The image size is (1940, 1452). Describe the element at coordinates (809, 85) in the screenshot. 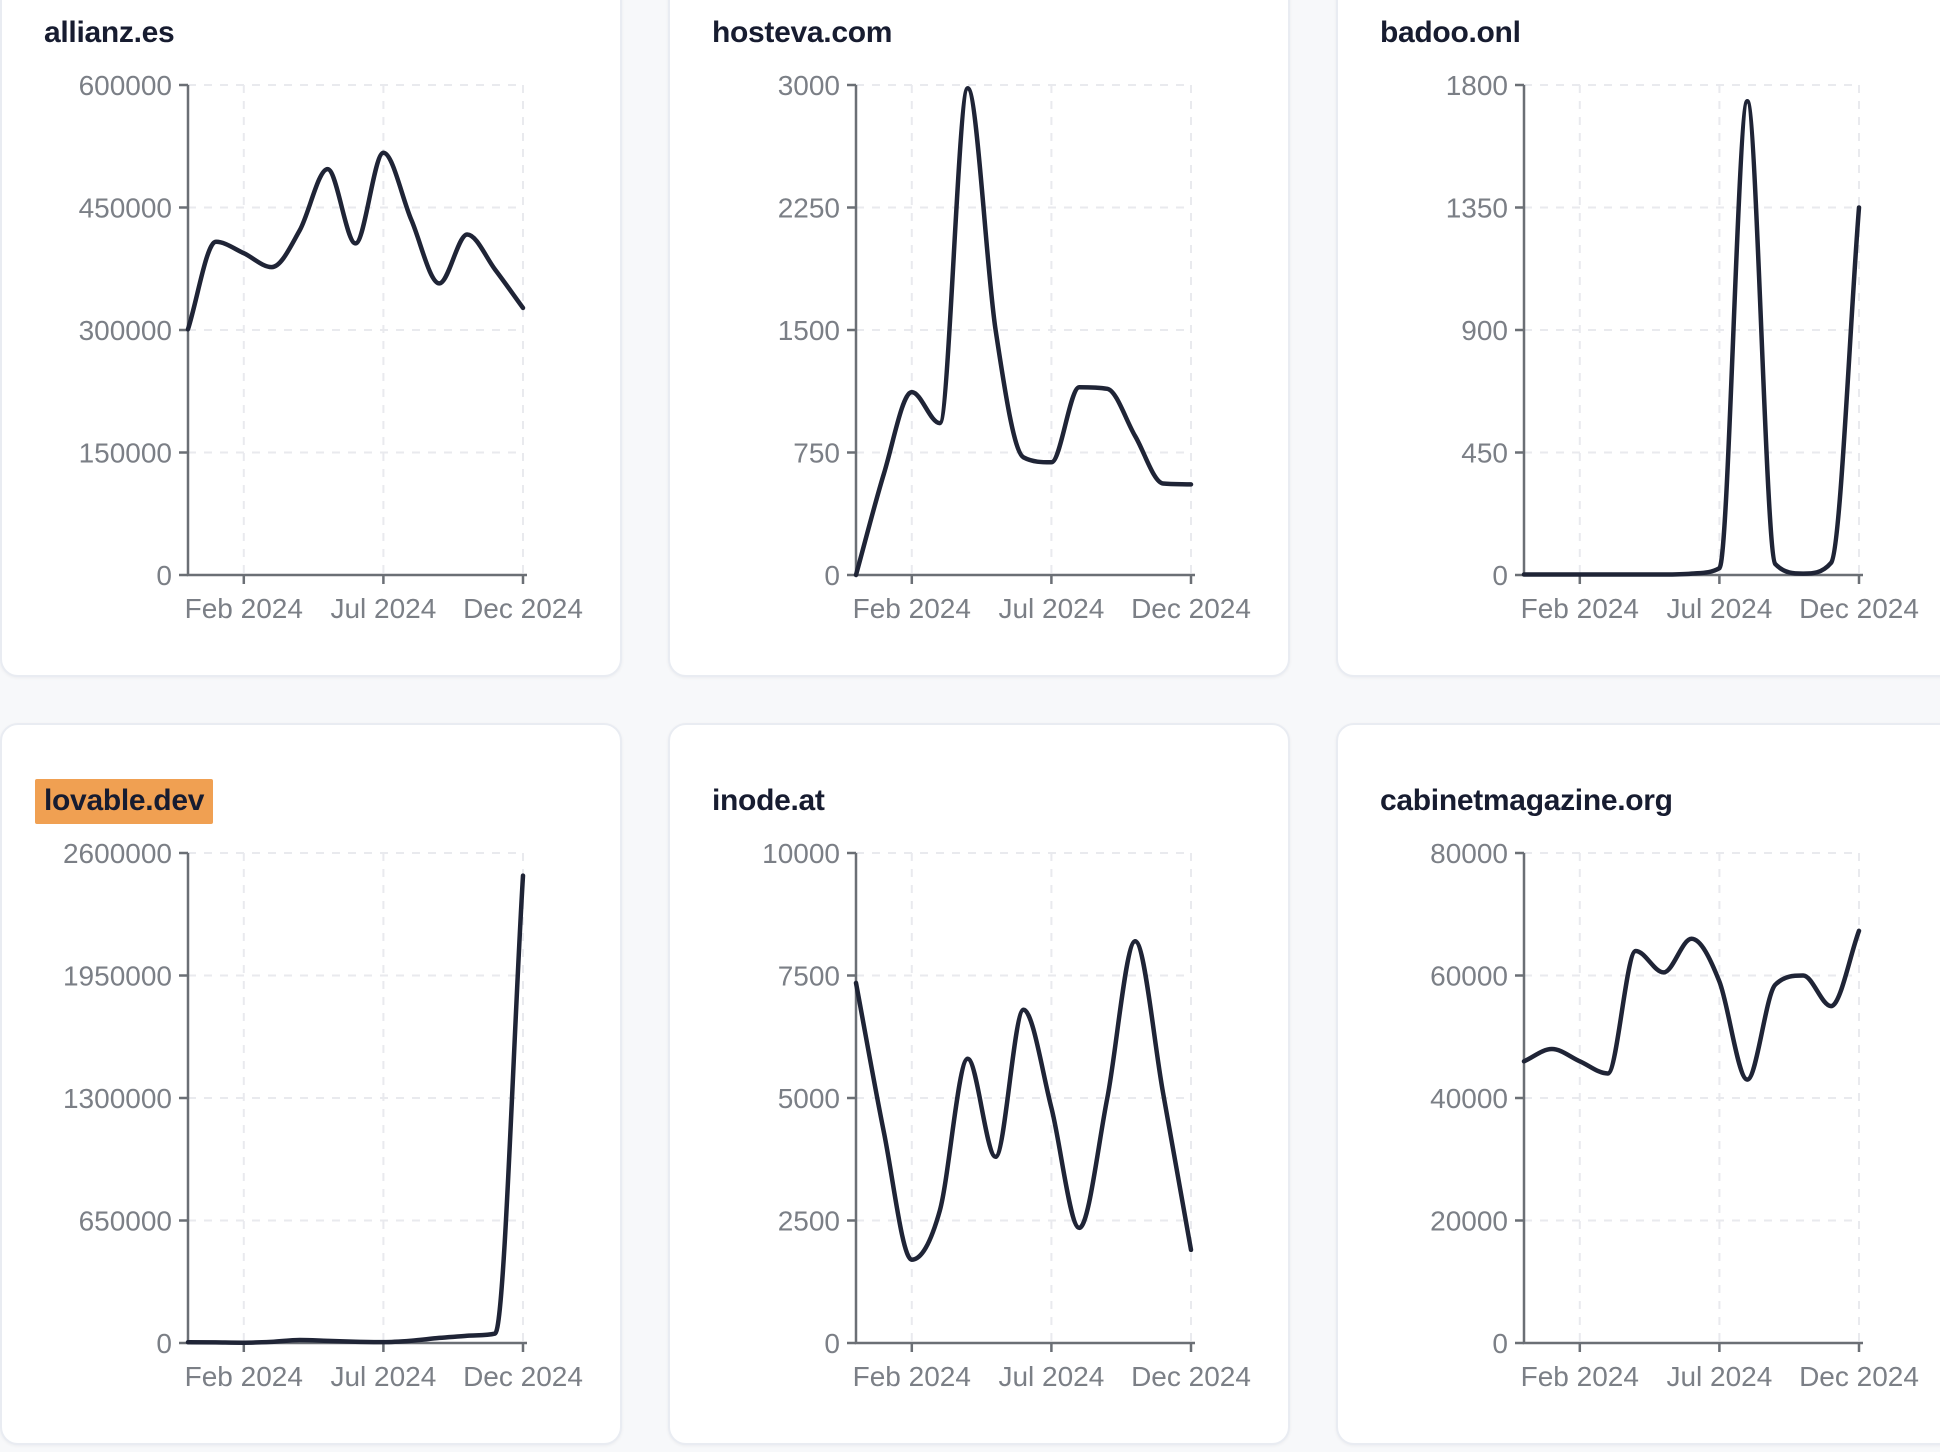

I see `y-tick-label: 3000` at that location.